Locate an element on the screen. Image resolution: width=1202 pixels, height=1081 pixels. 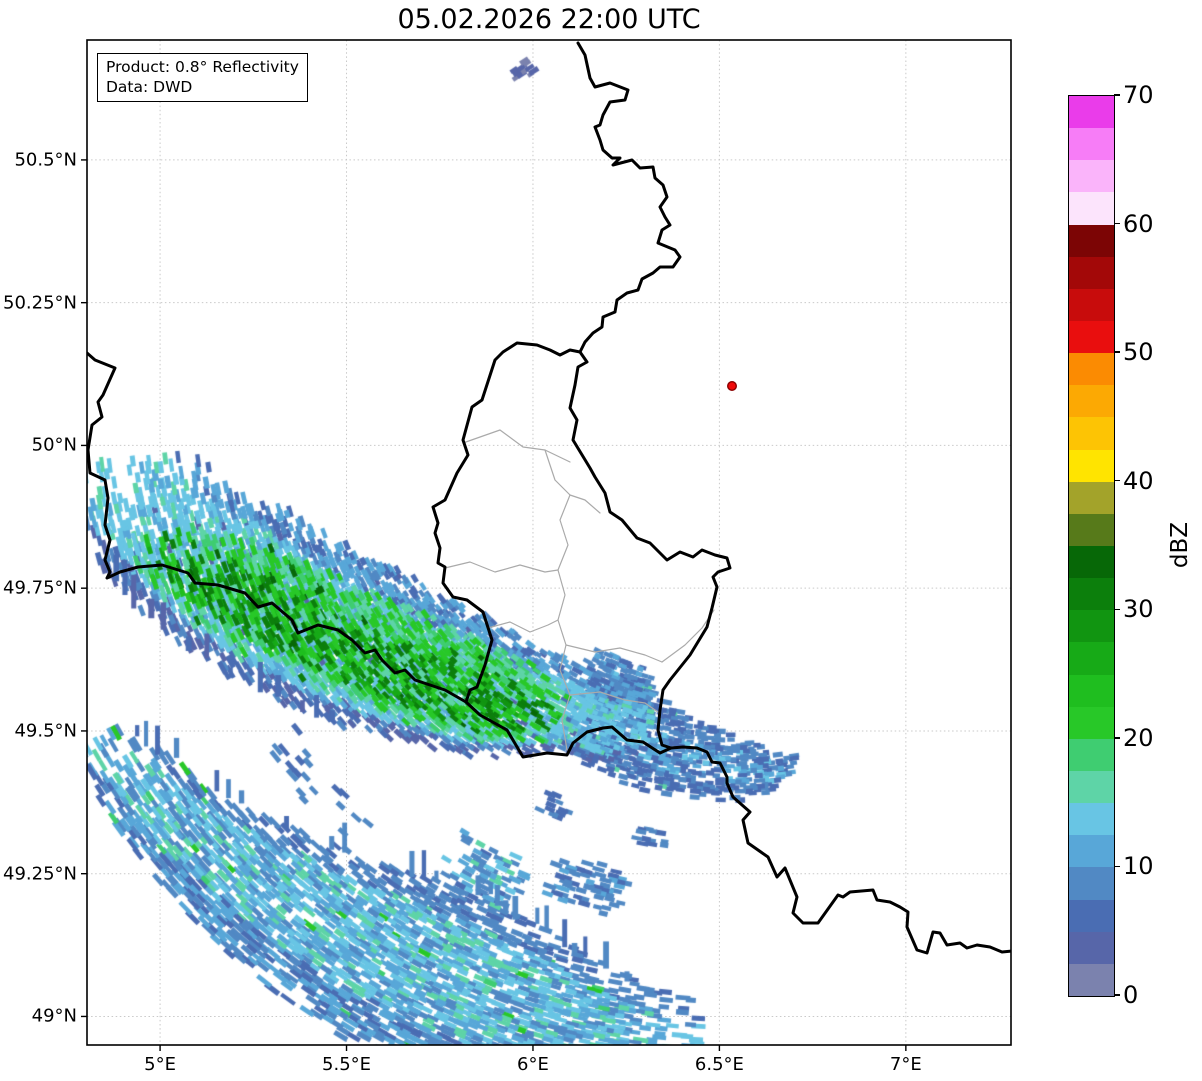
colorbar-tick-label: 70 is located at coordinates (1138, 95).